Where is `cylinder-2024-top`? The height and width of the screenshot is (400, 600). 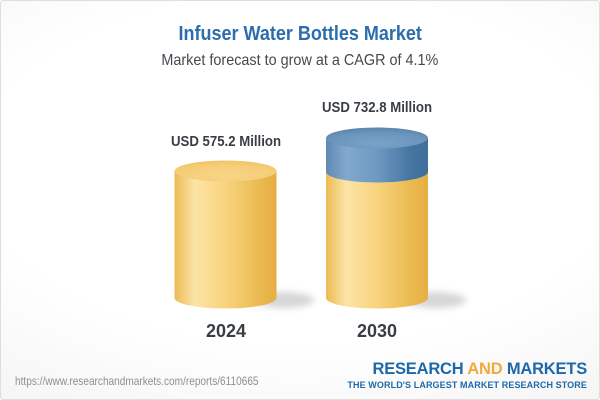 cylinder-2024-top is located at coordinates (225, 171).